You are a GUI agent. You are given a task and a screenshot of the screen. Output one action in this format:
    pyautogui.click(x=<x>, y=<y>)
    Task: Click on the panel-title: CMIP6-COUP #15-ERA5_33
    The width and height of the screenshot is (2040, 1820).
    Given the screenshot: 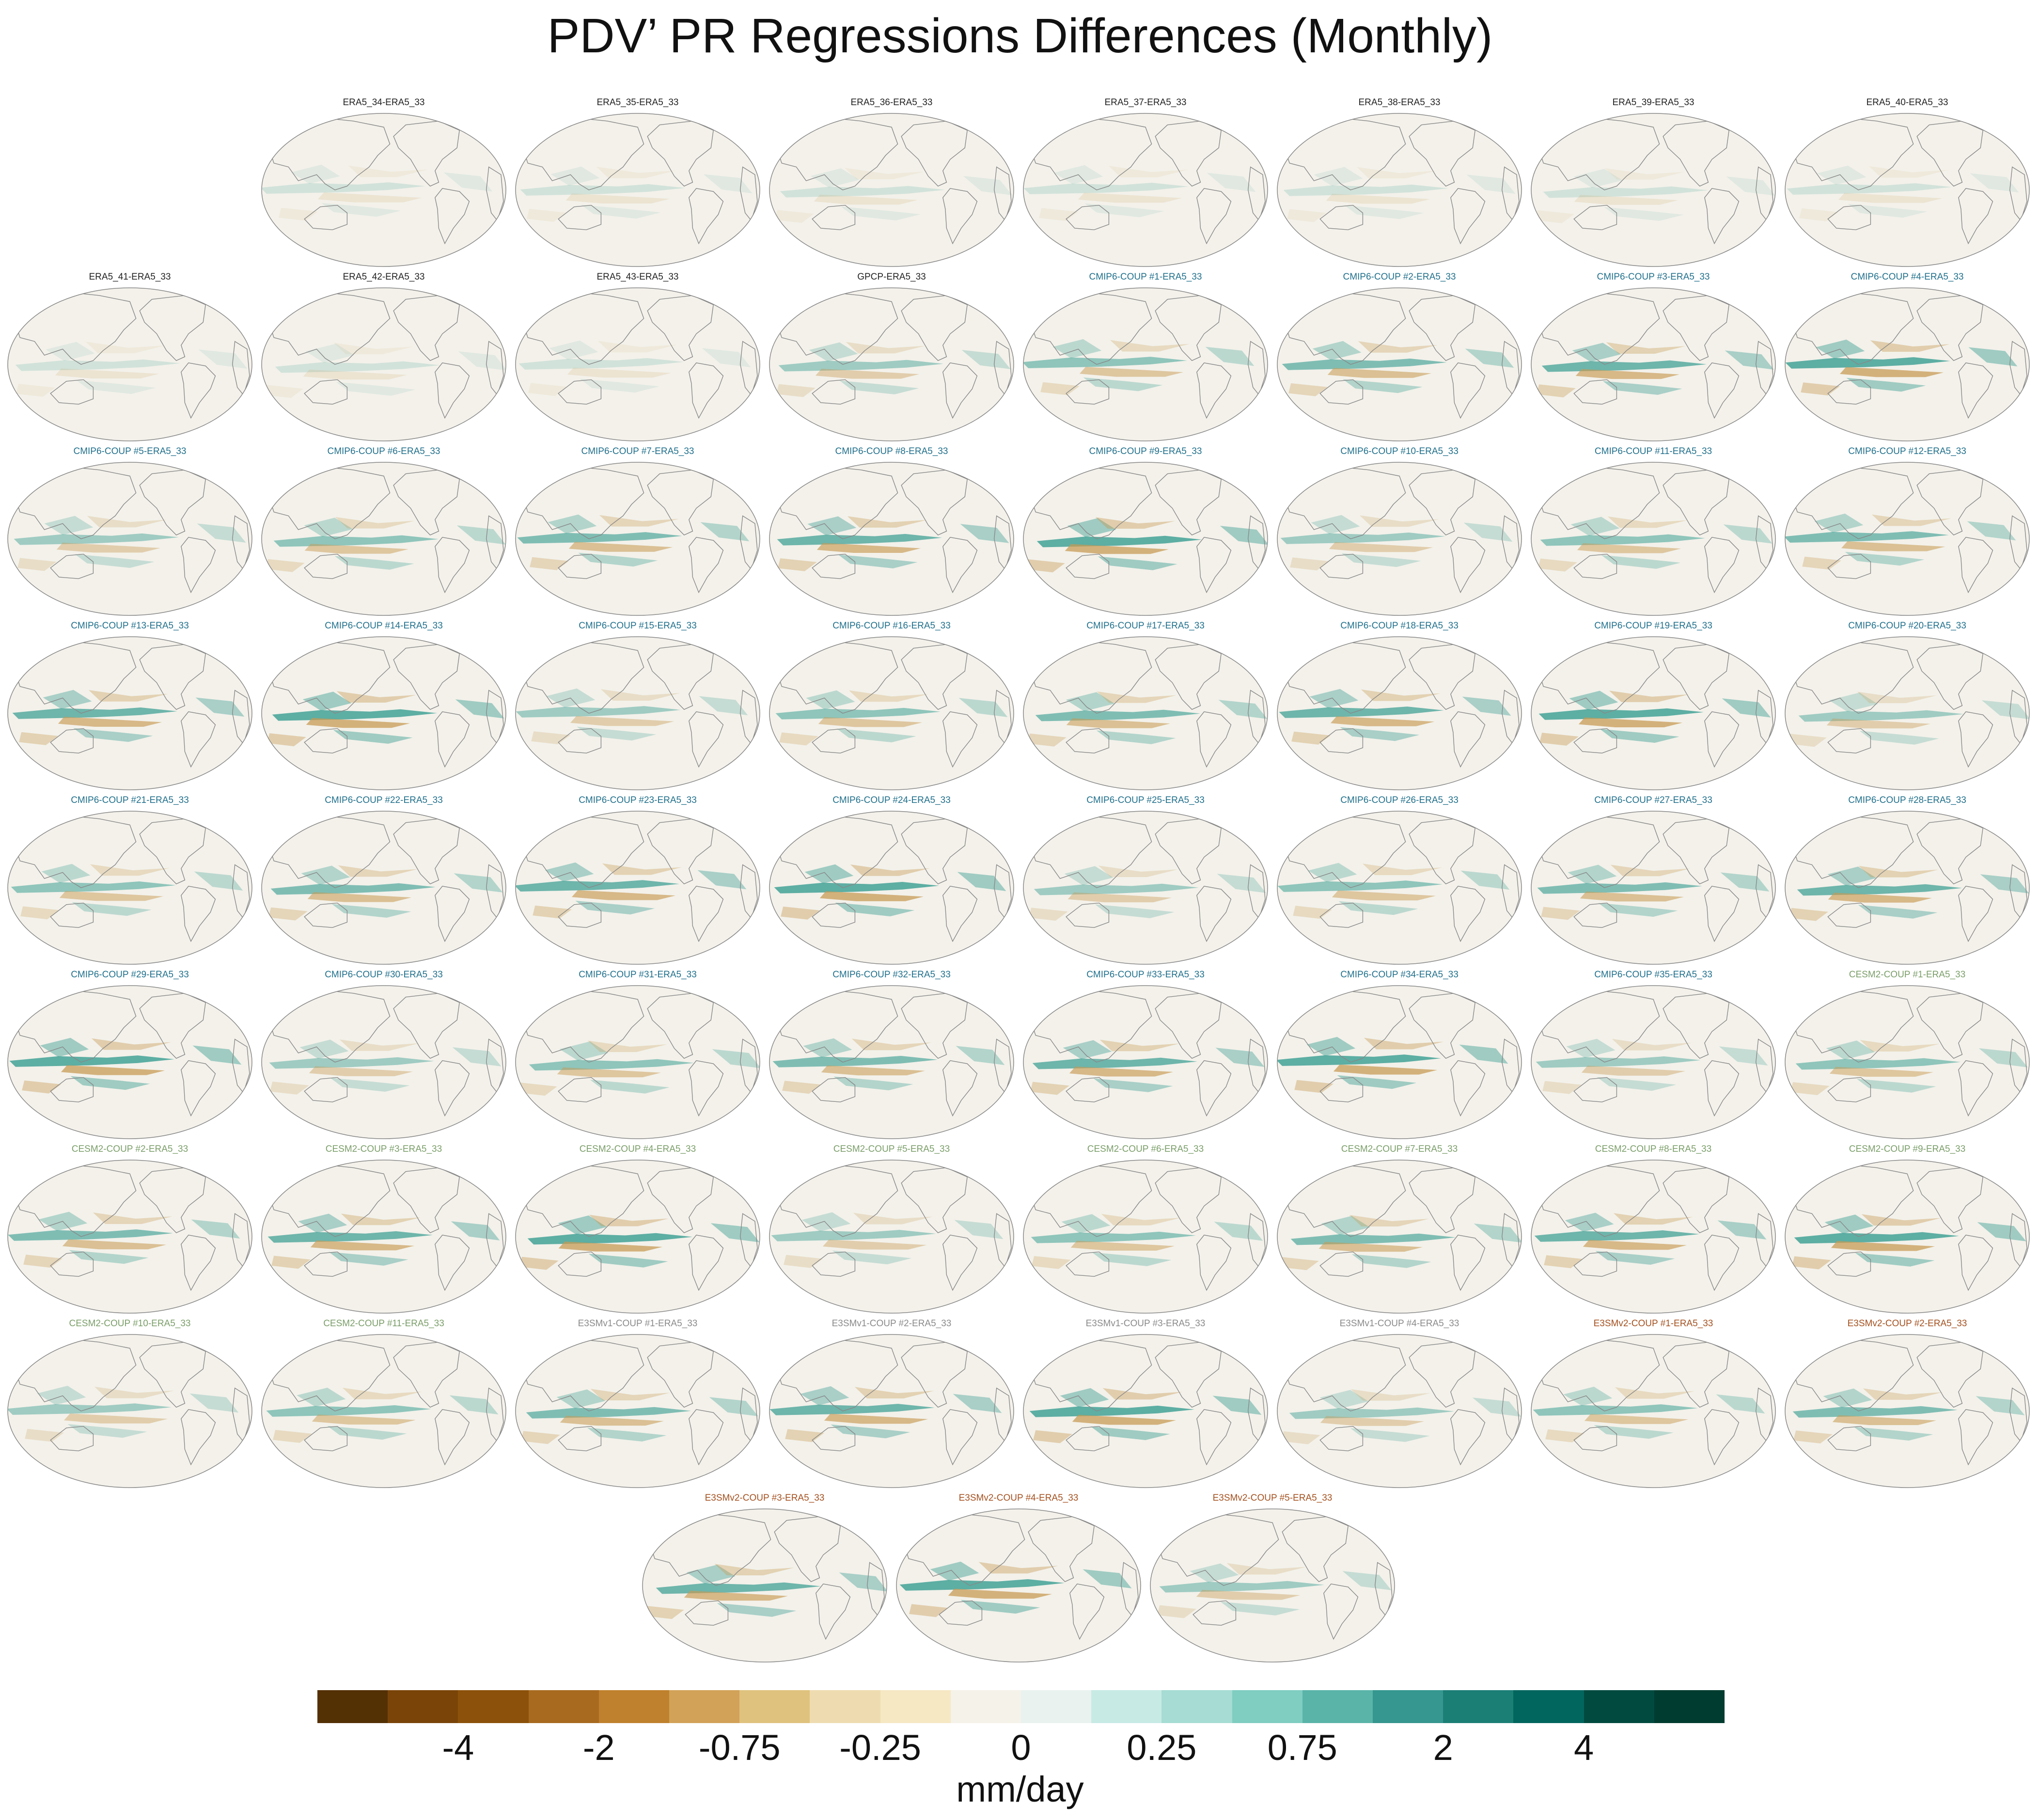 What is the action you would take?
    pyautogui.click(x=638, y=626)
    